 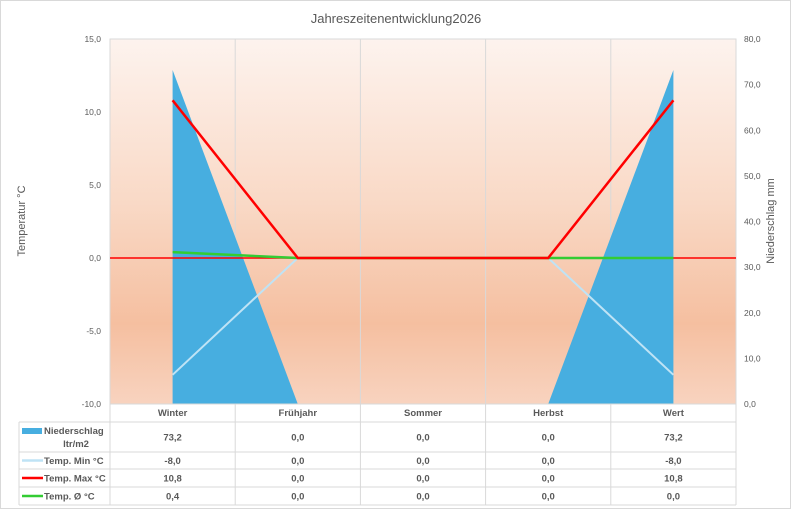 I want to click on y-tick-label: -5,0, so click(x=93, y=331).